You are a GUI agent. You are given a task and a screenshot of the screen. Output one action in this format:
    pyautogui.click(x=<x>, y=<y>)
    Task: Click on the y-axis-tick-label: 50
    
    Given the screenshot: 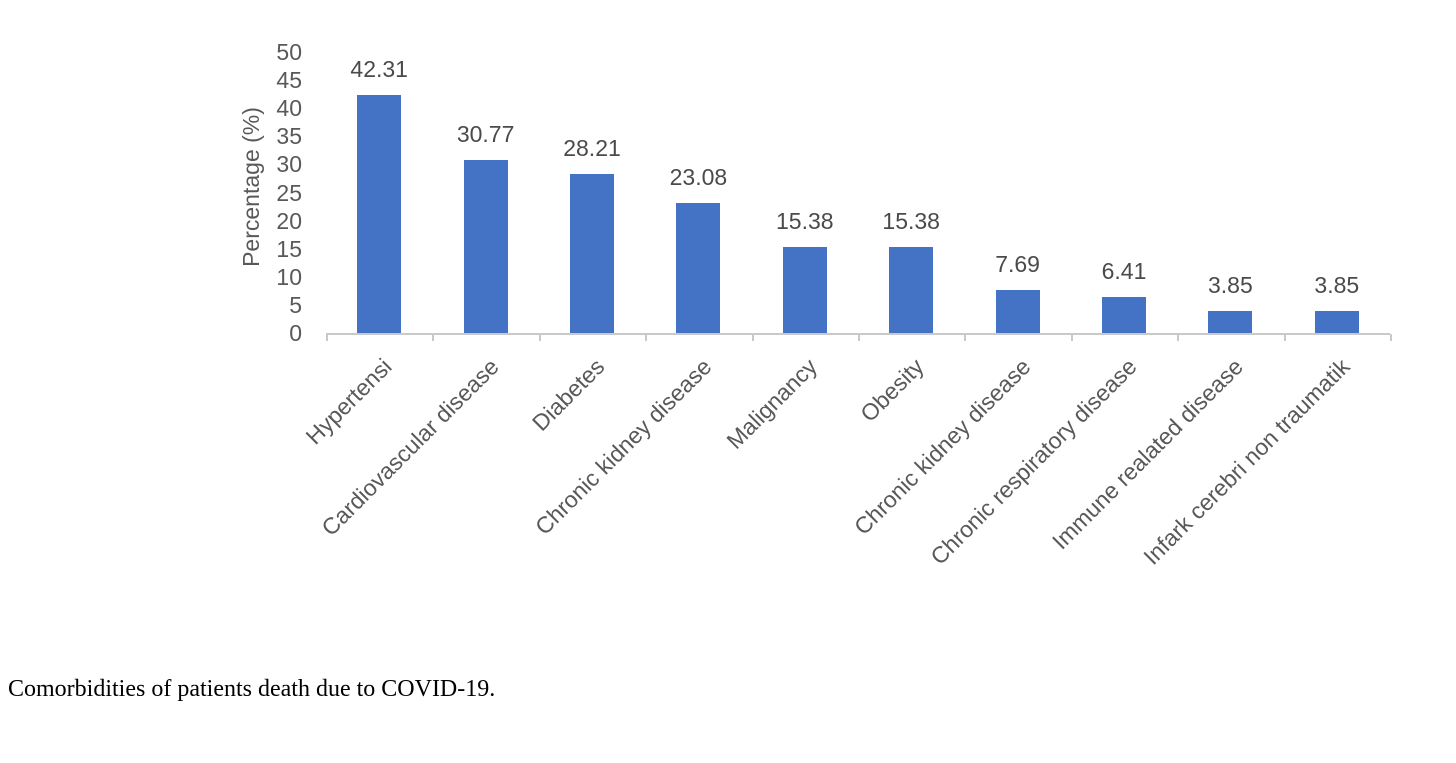 What is the action you would take?
    pyautogui.click(x=289, y=52)
    